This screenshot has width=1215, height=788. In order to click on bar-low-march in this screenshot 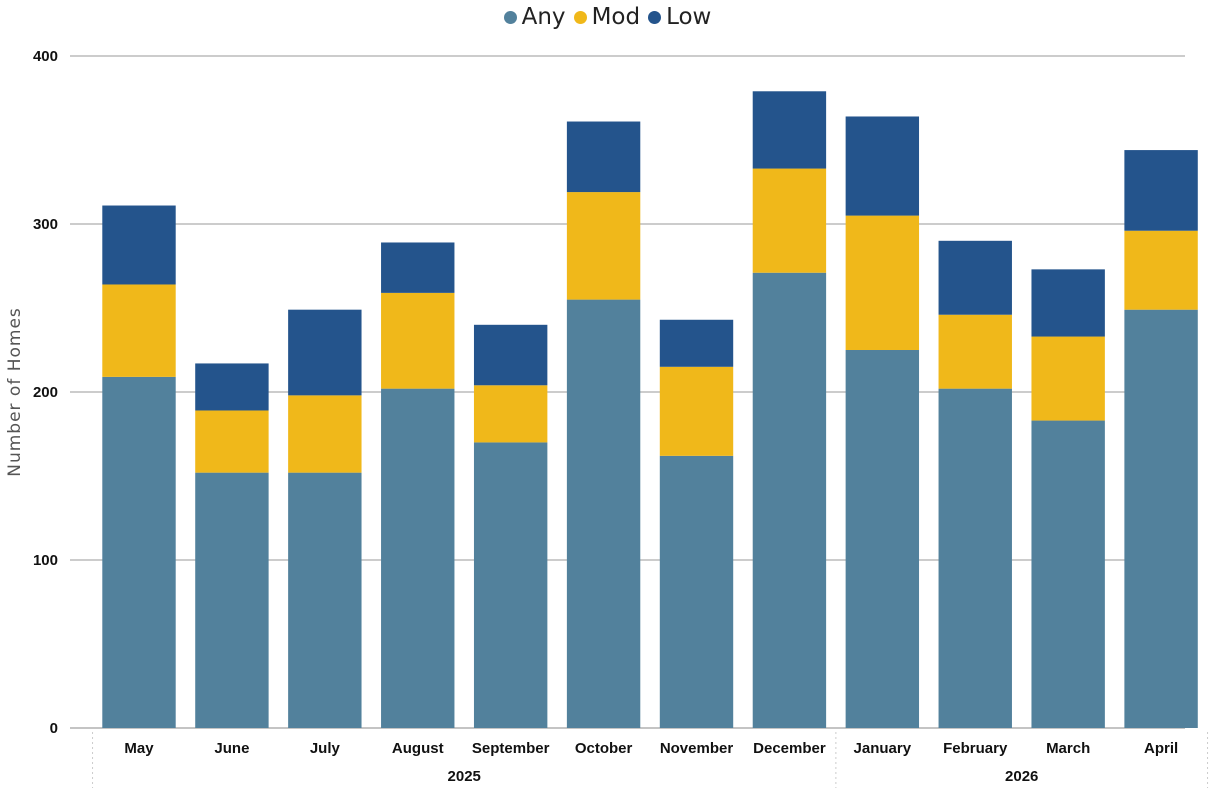, I will do `click(1068, 303)`.